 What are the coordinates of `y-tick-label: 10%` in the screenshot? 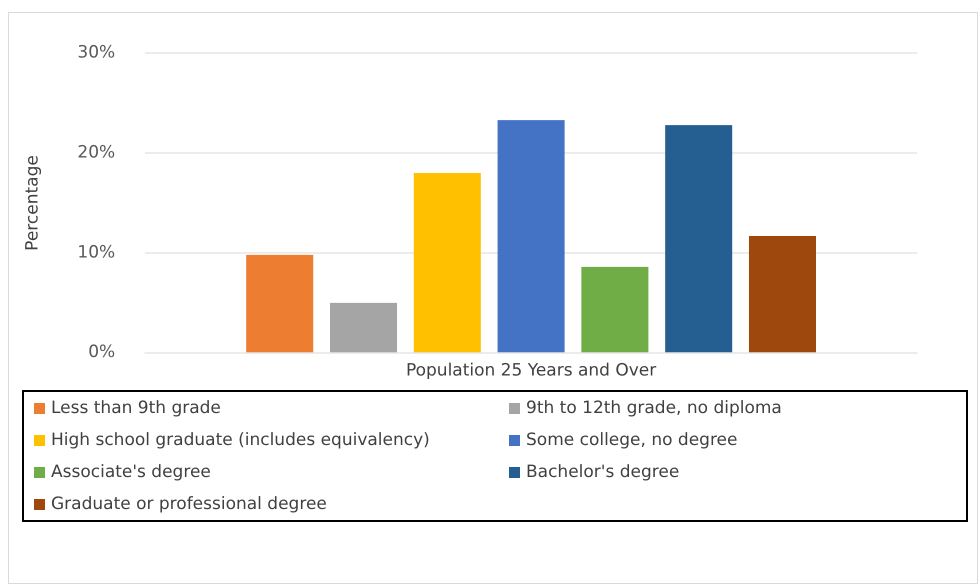 It's located at (96, 252).